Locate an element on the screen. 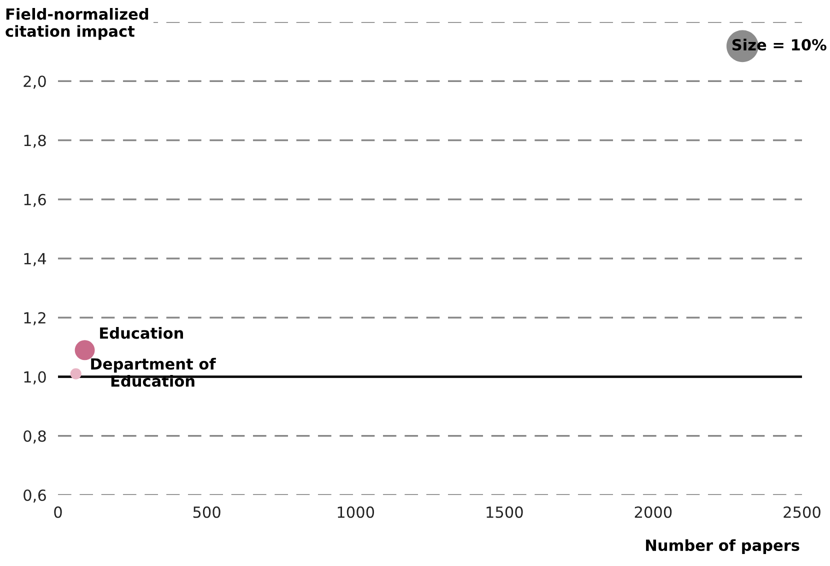  y-tick-label: 1,0 is located at coordinates (35, 377).